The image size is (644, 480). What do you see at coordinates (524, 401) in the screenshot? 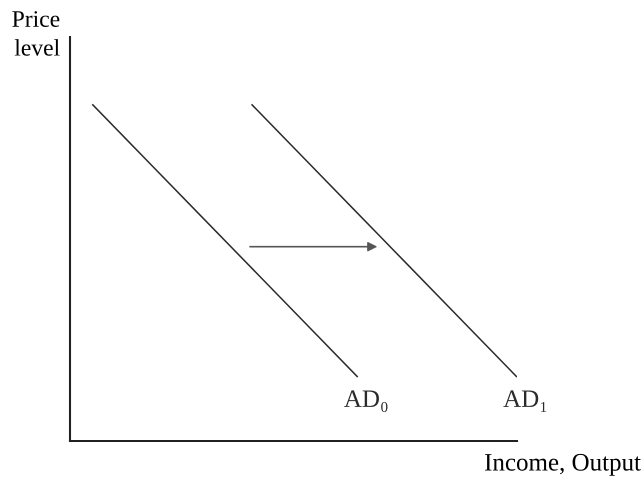
I see `series-label: AD₁` at bounding box center [524, 401].